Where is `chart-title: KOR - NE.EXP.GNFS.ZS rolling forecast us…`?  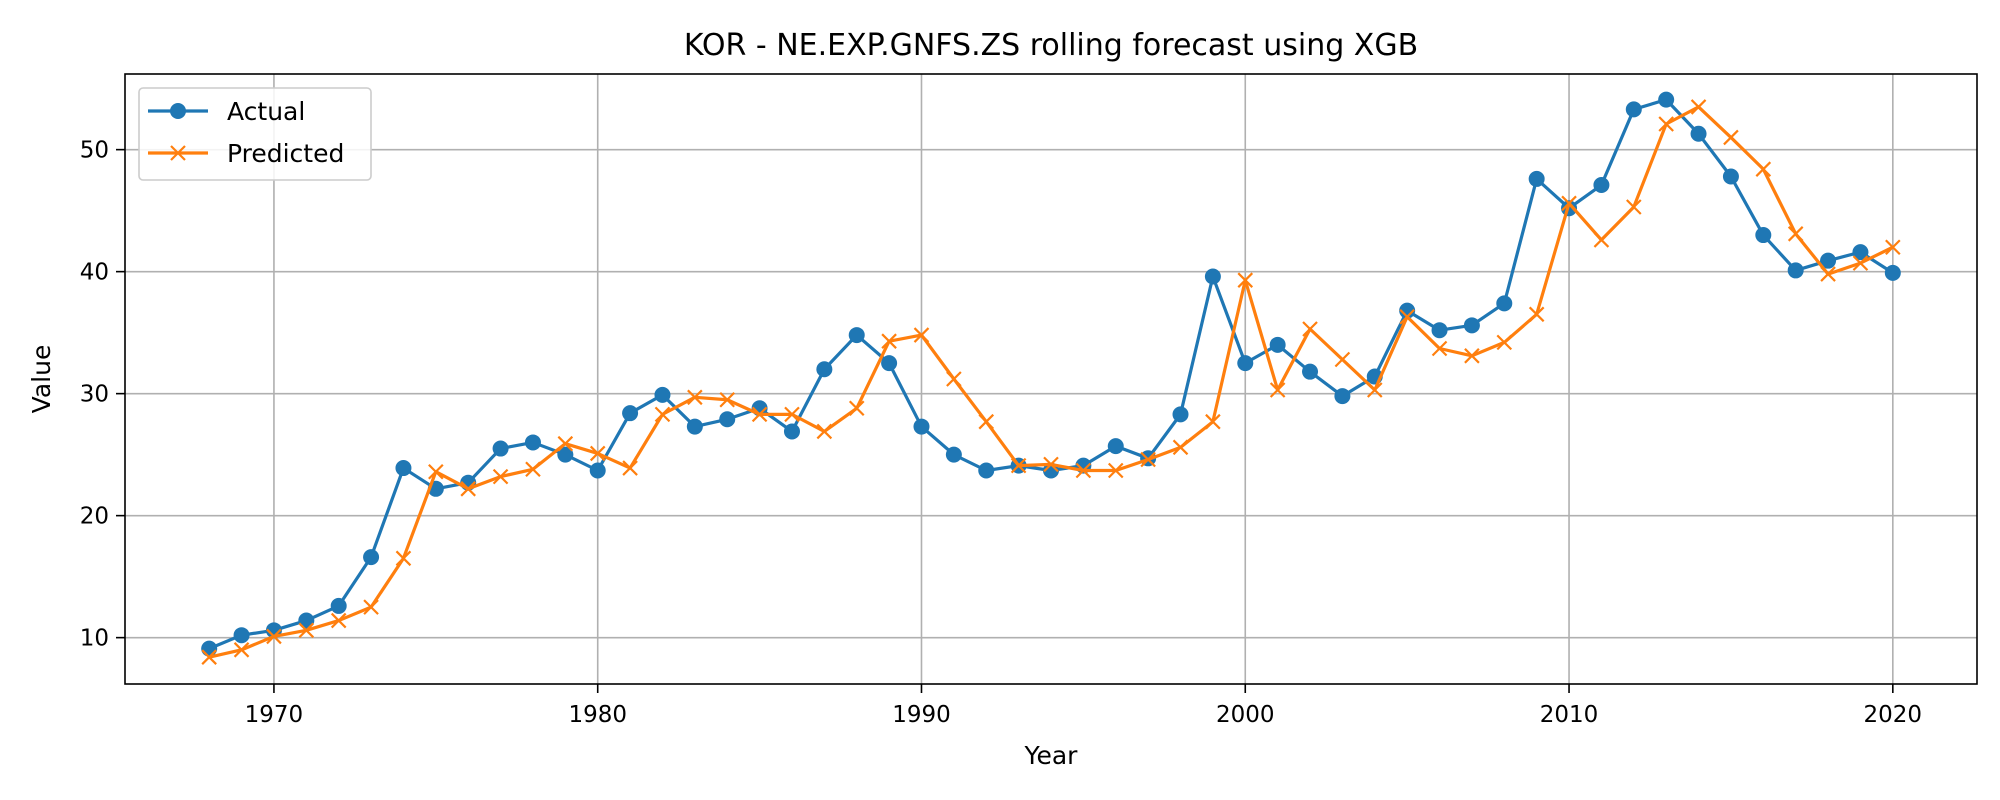 chart-title: KOR - NE.EXP.GNFS.ZS rolling forecast us… is located at coordinates (1051, 45).